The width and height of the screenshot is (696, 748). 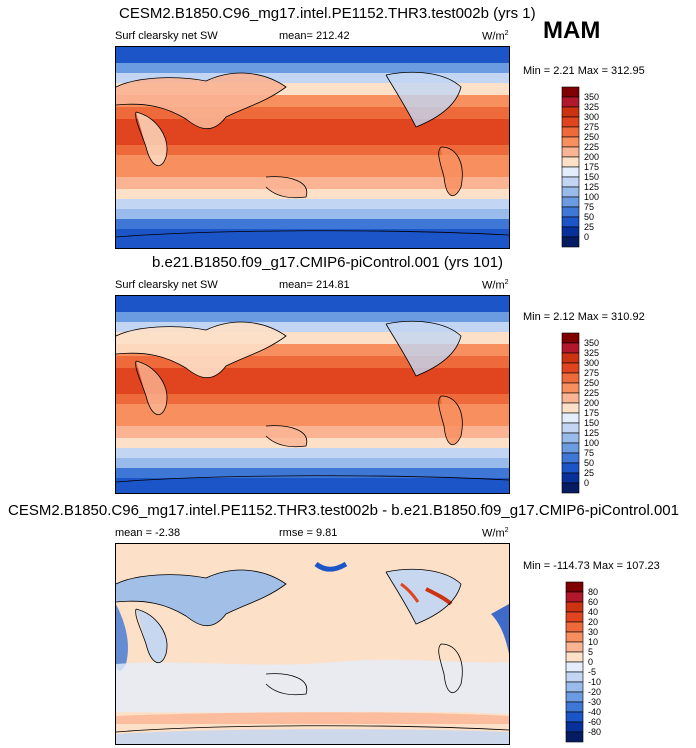 What do you see at coordinates (593, 642) in the screenshot?
I see `colorbar-tick-label: 10` at bounding box center [593, 642].